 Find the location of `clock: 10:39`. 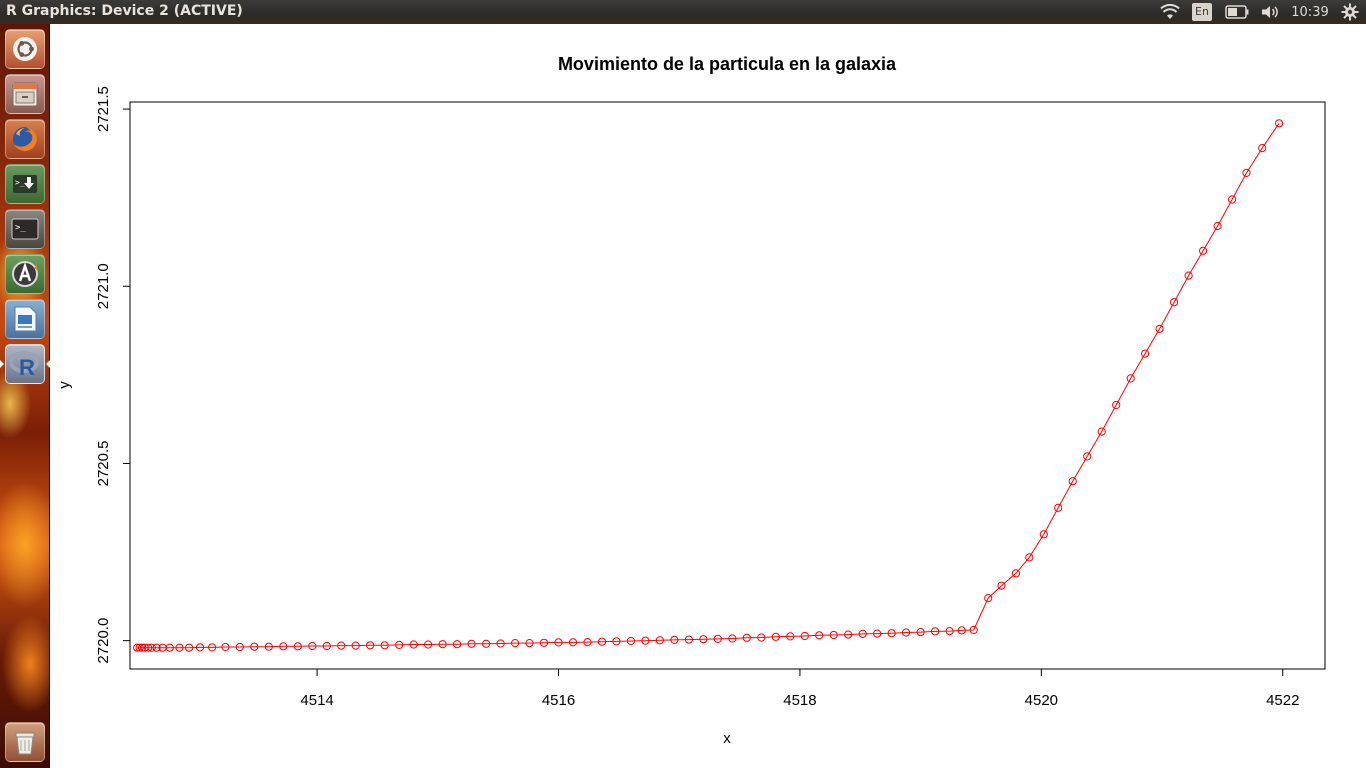

clock: 10:39 is located at coordinates (1310, 12).